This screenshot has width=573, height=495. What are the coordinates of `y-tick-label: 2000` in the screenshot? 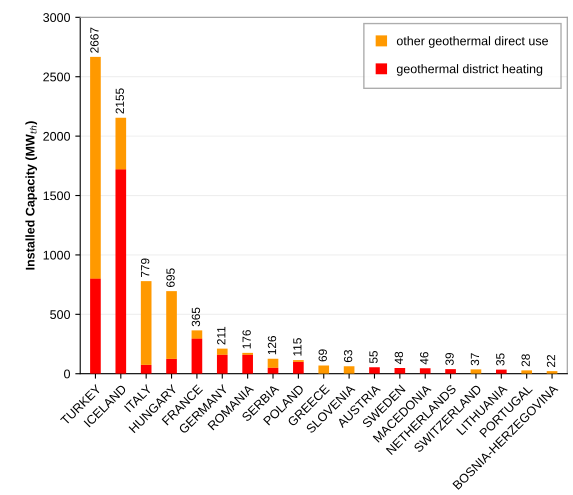 It's located at (56, 136).